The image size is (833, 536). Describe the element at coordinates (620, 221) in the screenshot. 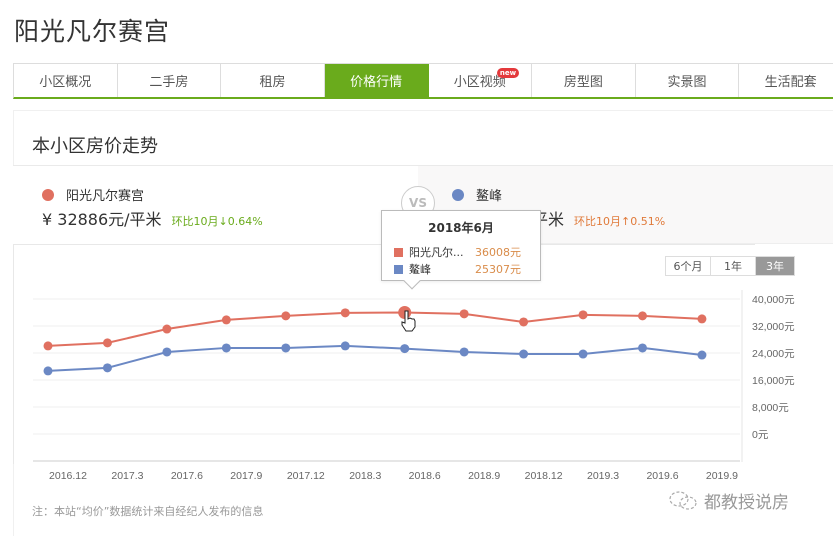

I see `price-right-change: 环比10月↑0.51%` at that location.